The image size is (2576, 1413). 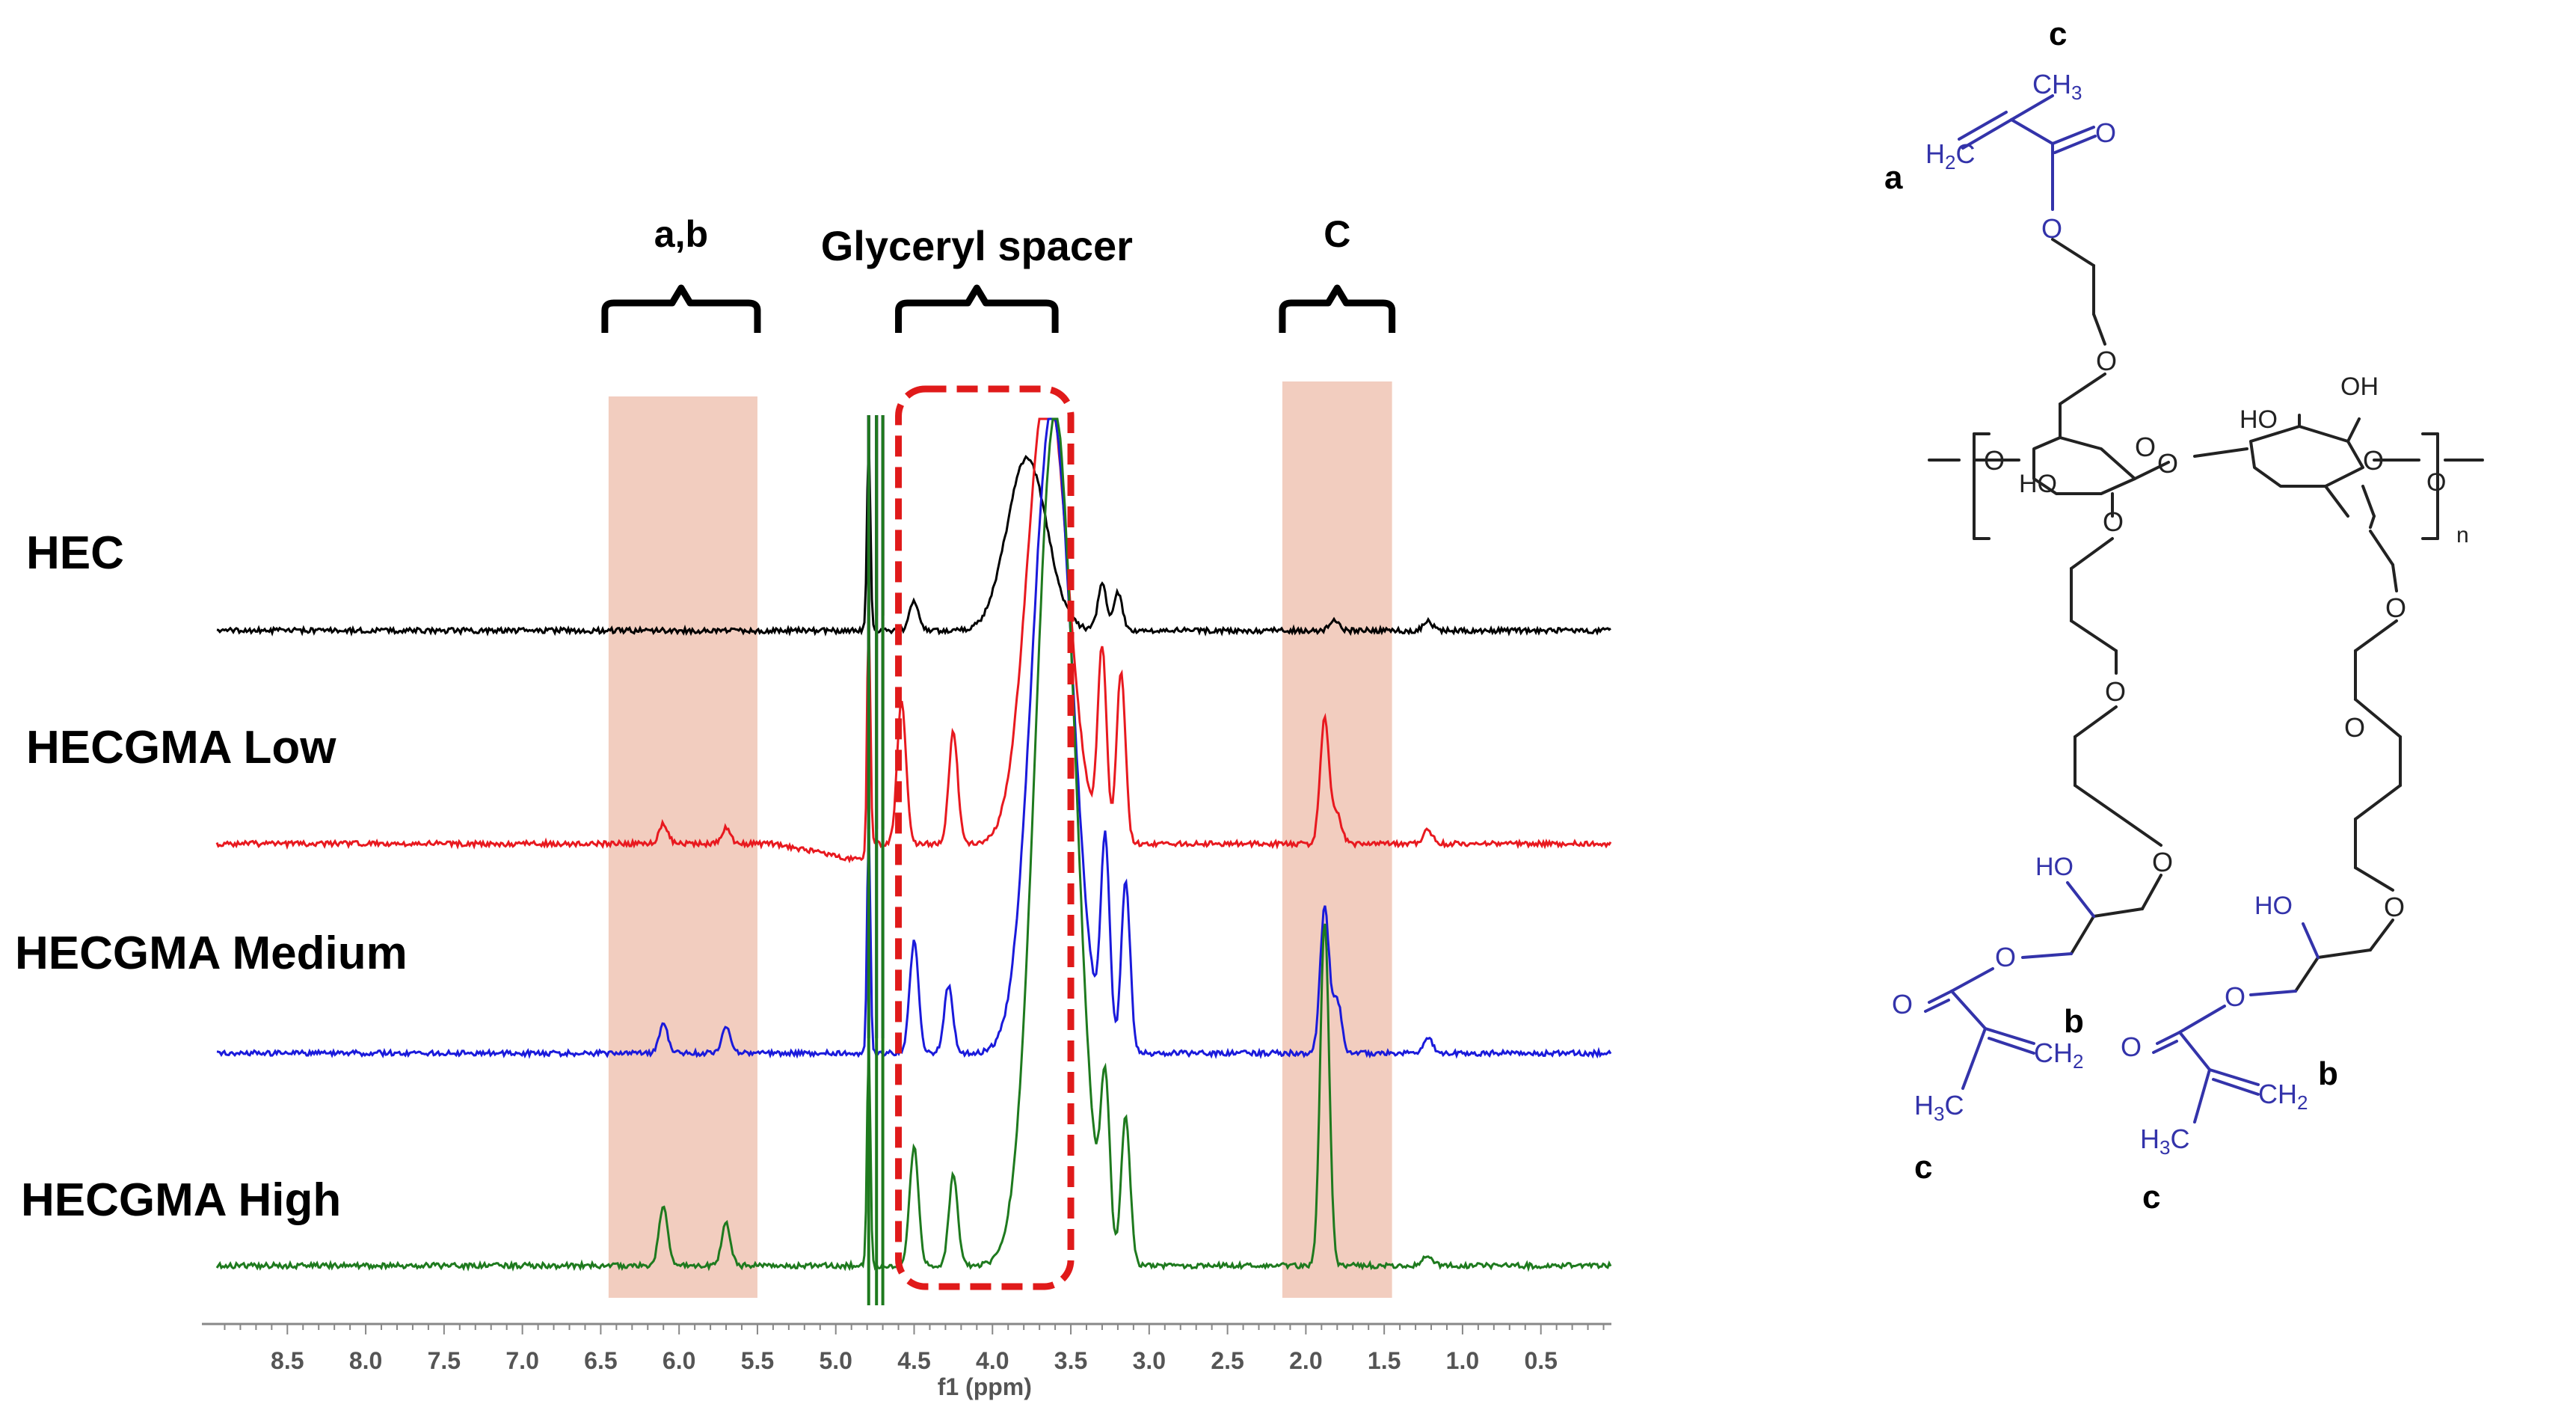 I want to click on x-tick-label-8-0: 8.0, so click(x=365, y=1360).